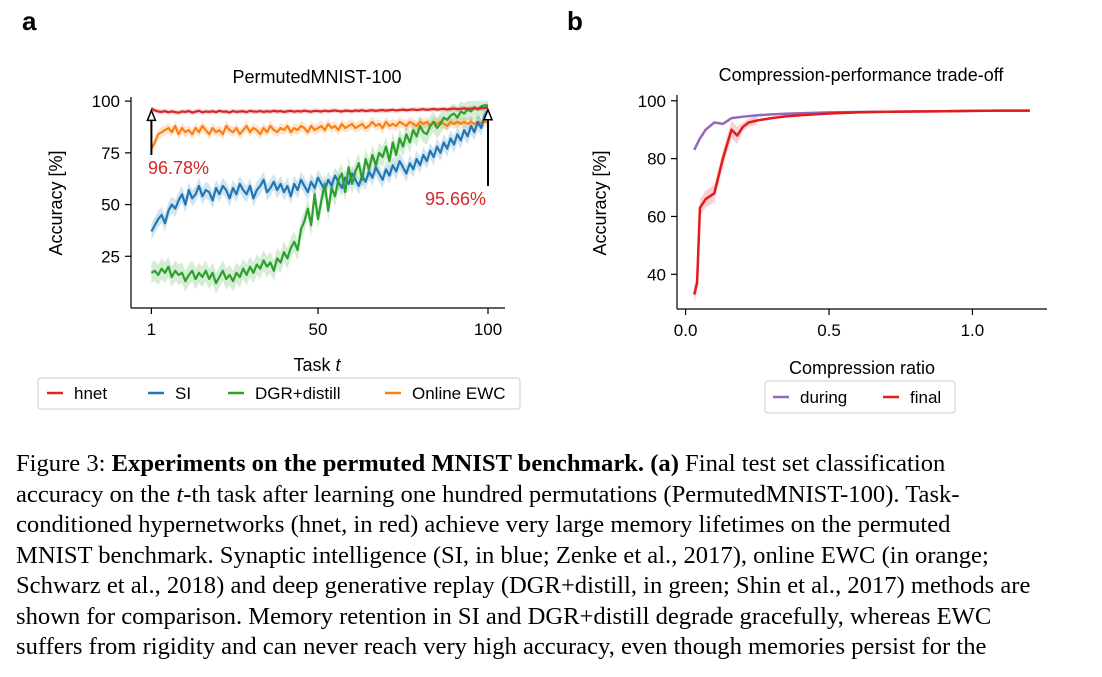 Image resolution: width=1102 pixels, height=677 pixels. Describe the element at coordinates (656, 216) in the screenshot. I see `ytick-b-label-60: 60` at that location.